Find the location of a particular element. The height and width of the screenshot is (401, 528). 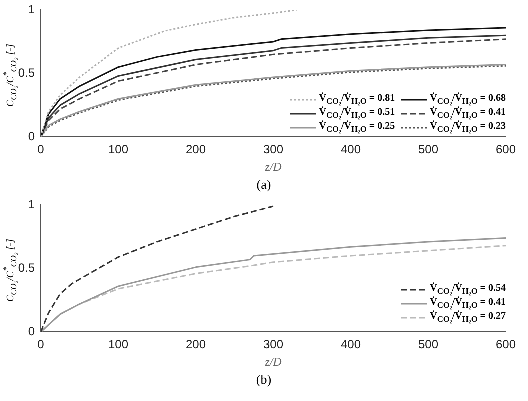

legend-label: V̇$_{CO₂}$/V̇$_{H₂O}$ = 0.81 is located at coordinates (357, 99).